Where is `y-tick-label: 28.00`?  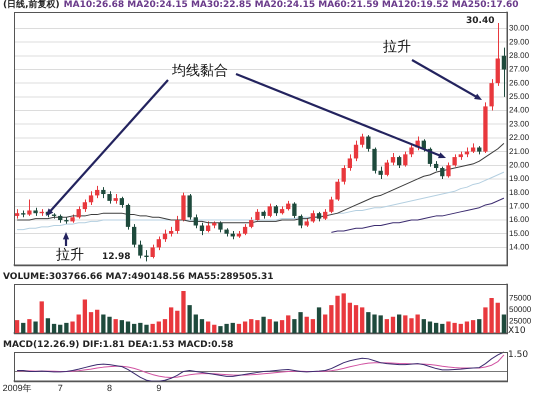 y-tick-label: 28.00 is located at coordinates (519, 55).